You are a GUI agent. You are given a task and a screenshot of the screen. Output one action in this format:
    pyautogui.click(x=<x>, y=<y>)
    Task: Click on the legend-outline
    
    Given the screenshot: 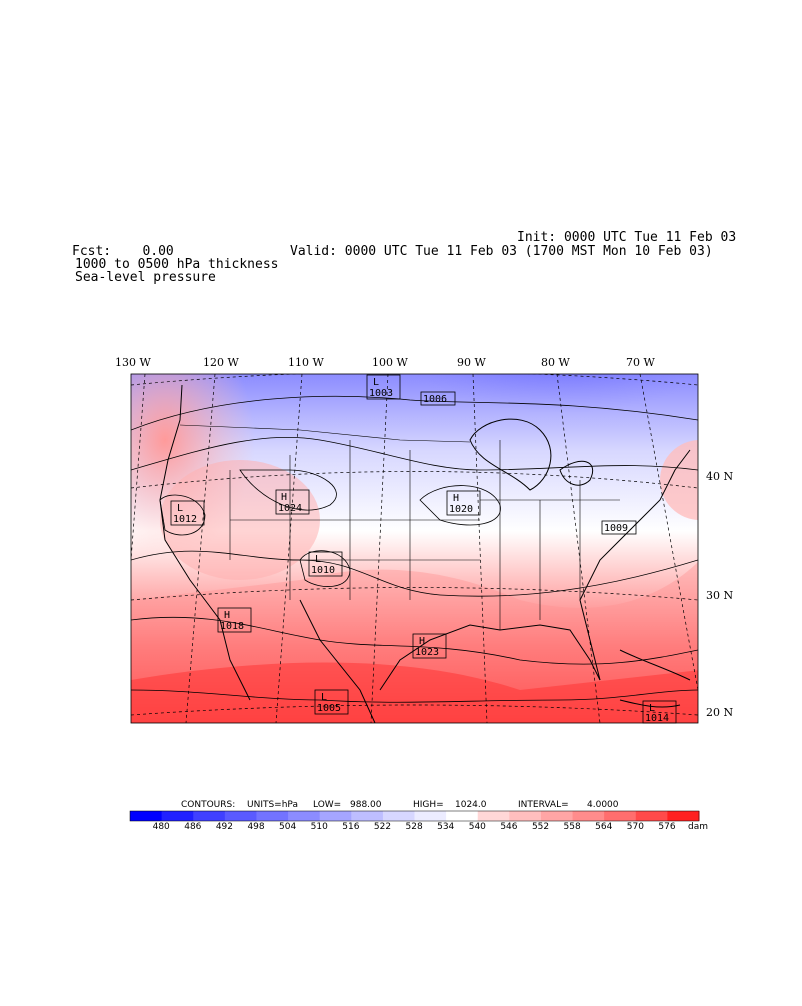 What is the action you would take?
    pyautogui.click(x=414, y=816)
    